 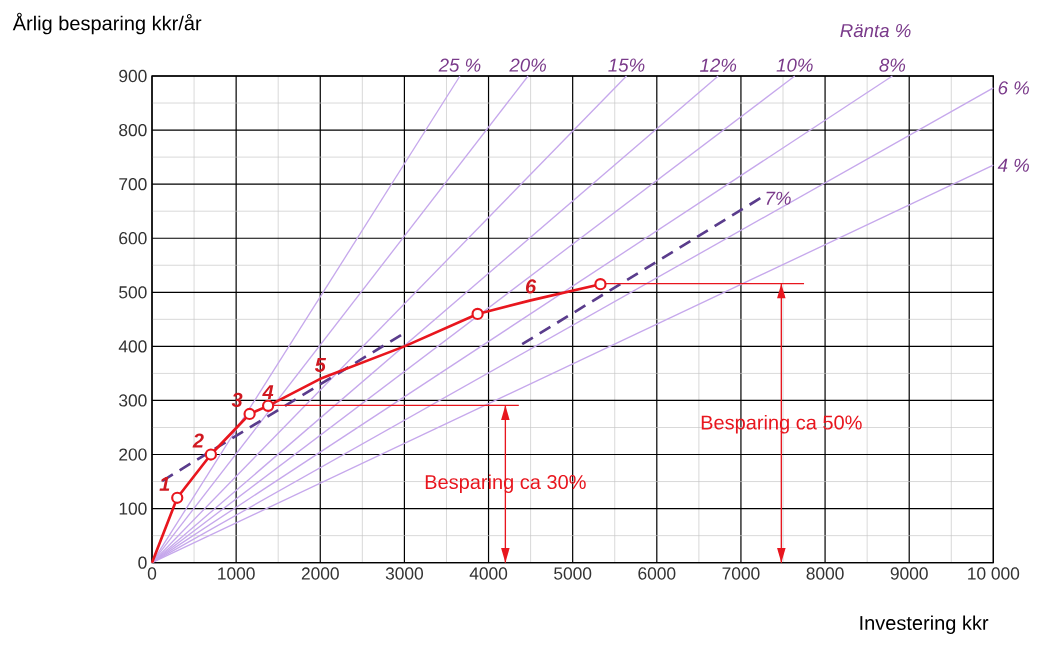 I want to click on series-label: 7%, so click(x=778, y=198).